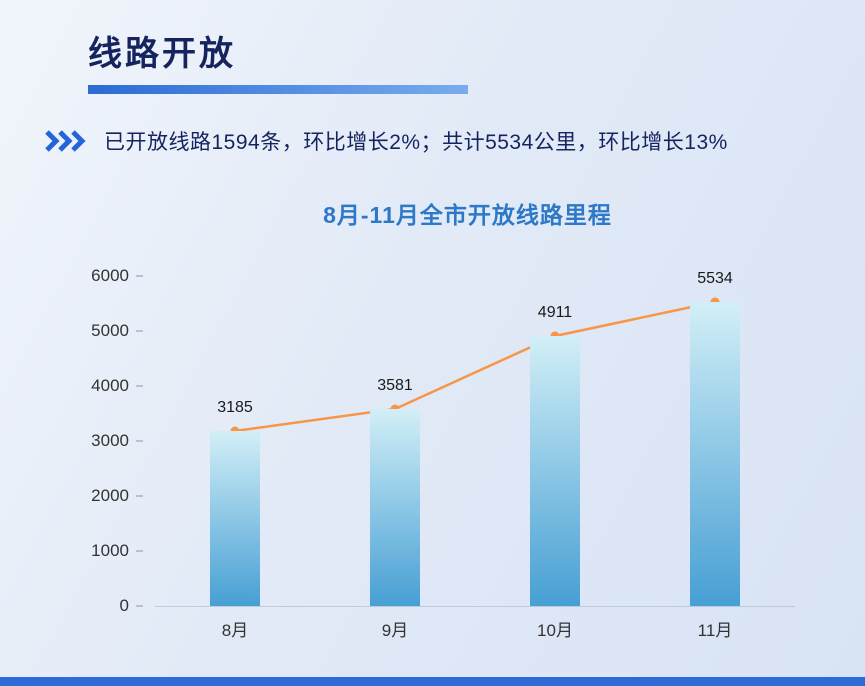  I want to click on bar-value-label: 3581, so click(395, 385).